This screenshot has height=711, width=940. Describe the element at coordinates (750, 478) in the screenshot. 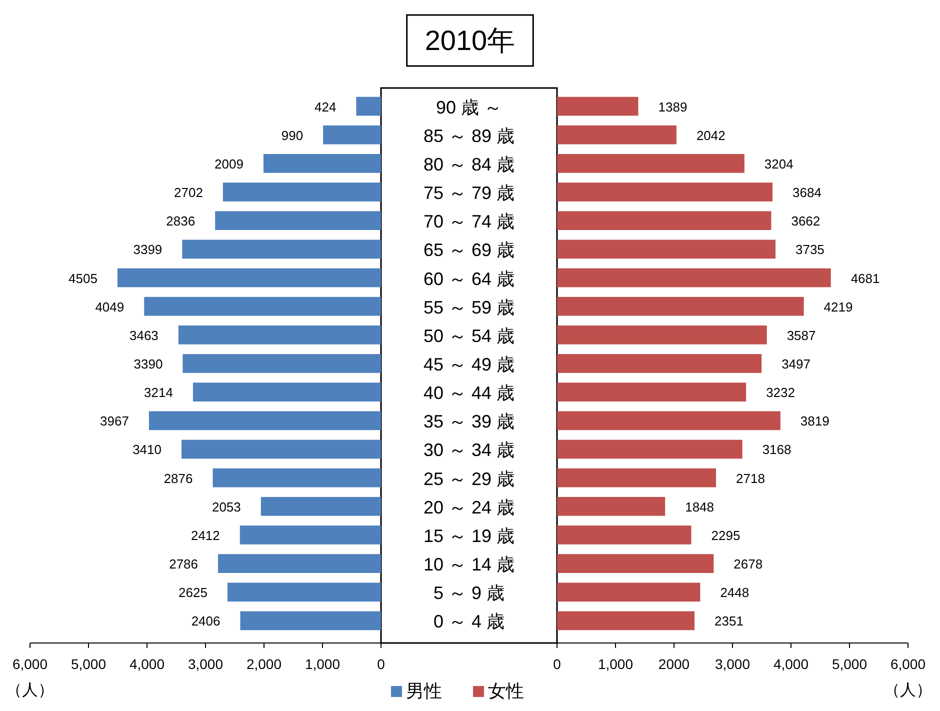

I see `data-label: 2718` at that location.